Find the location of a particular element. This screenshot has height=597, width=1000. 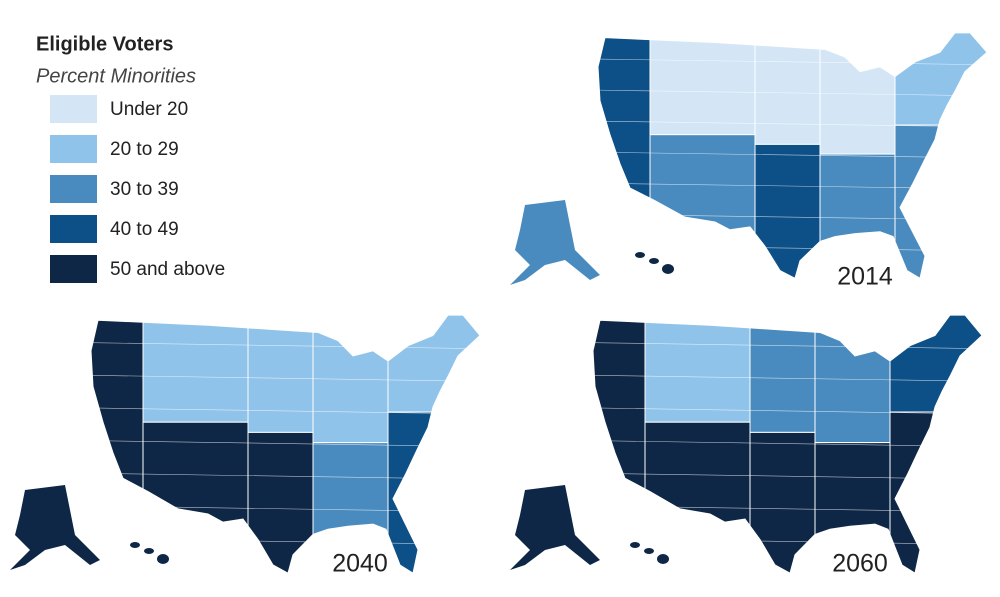

legend-label: 30 to 39 is located at coordinates (144, 189).